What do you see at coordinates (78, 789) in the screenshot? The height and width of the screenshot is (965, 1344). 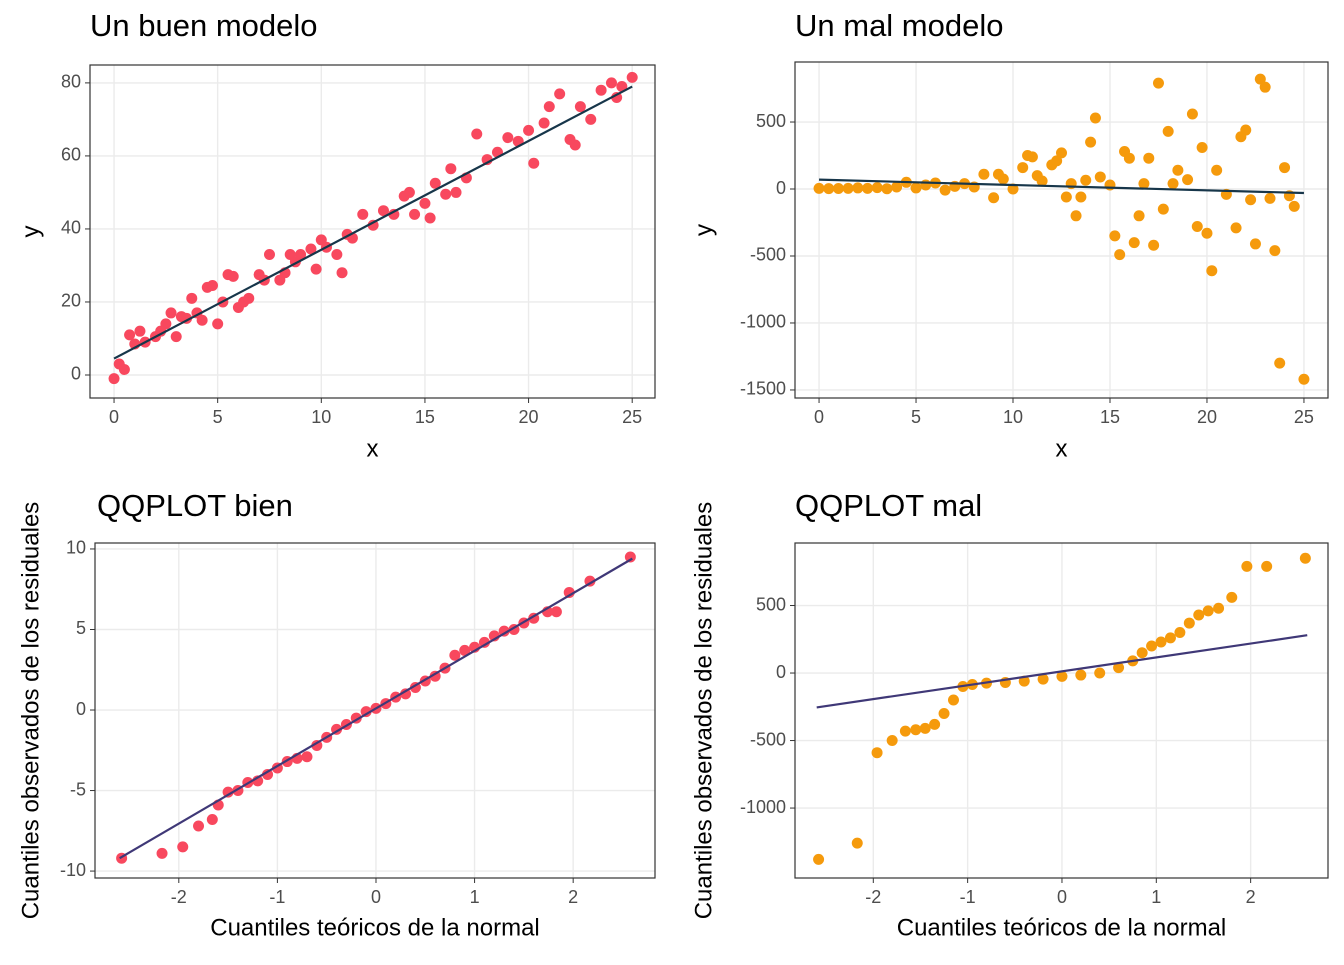 I see `y-tick-label: -5` at bounding box center [78, 789].